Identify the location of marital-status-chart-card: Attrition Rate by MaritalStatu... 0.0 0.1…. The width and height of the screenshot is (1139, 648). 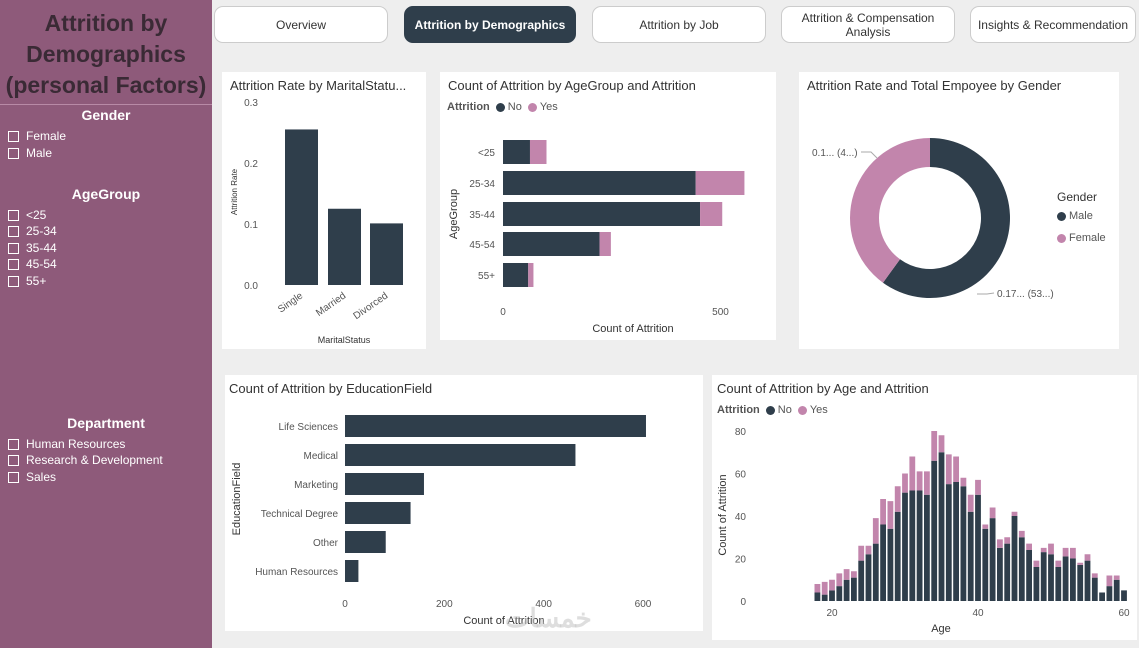
(324, 210).